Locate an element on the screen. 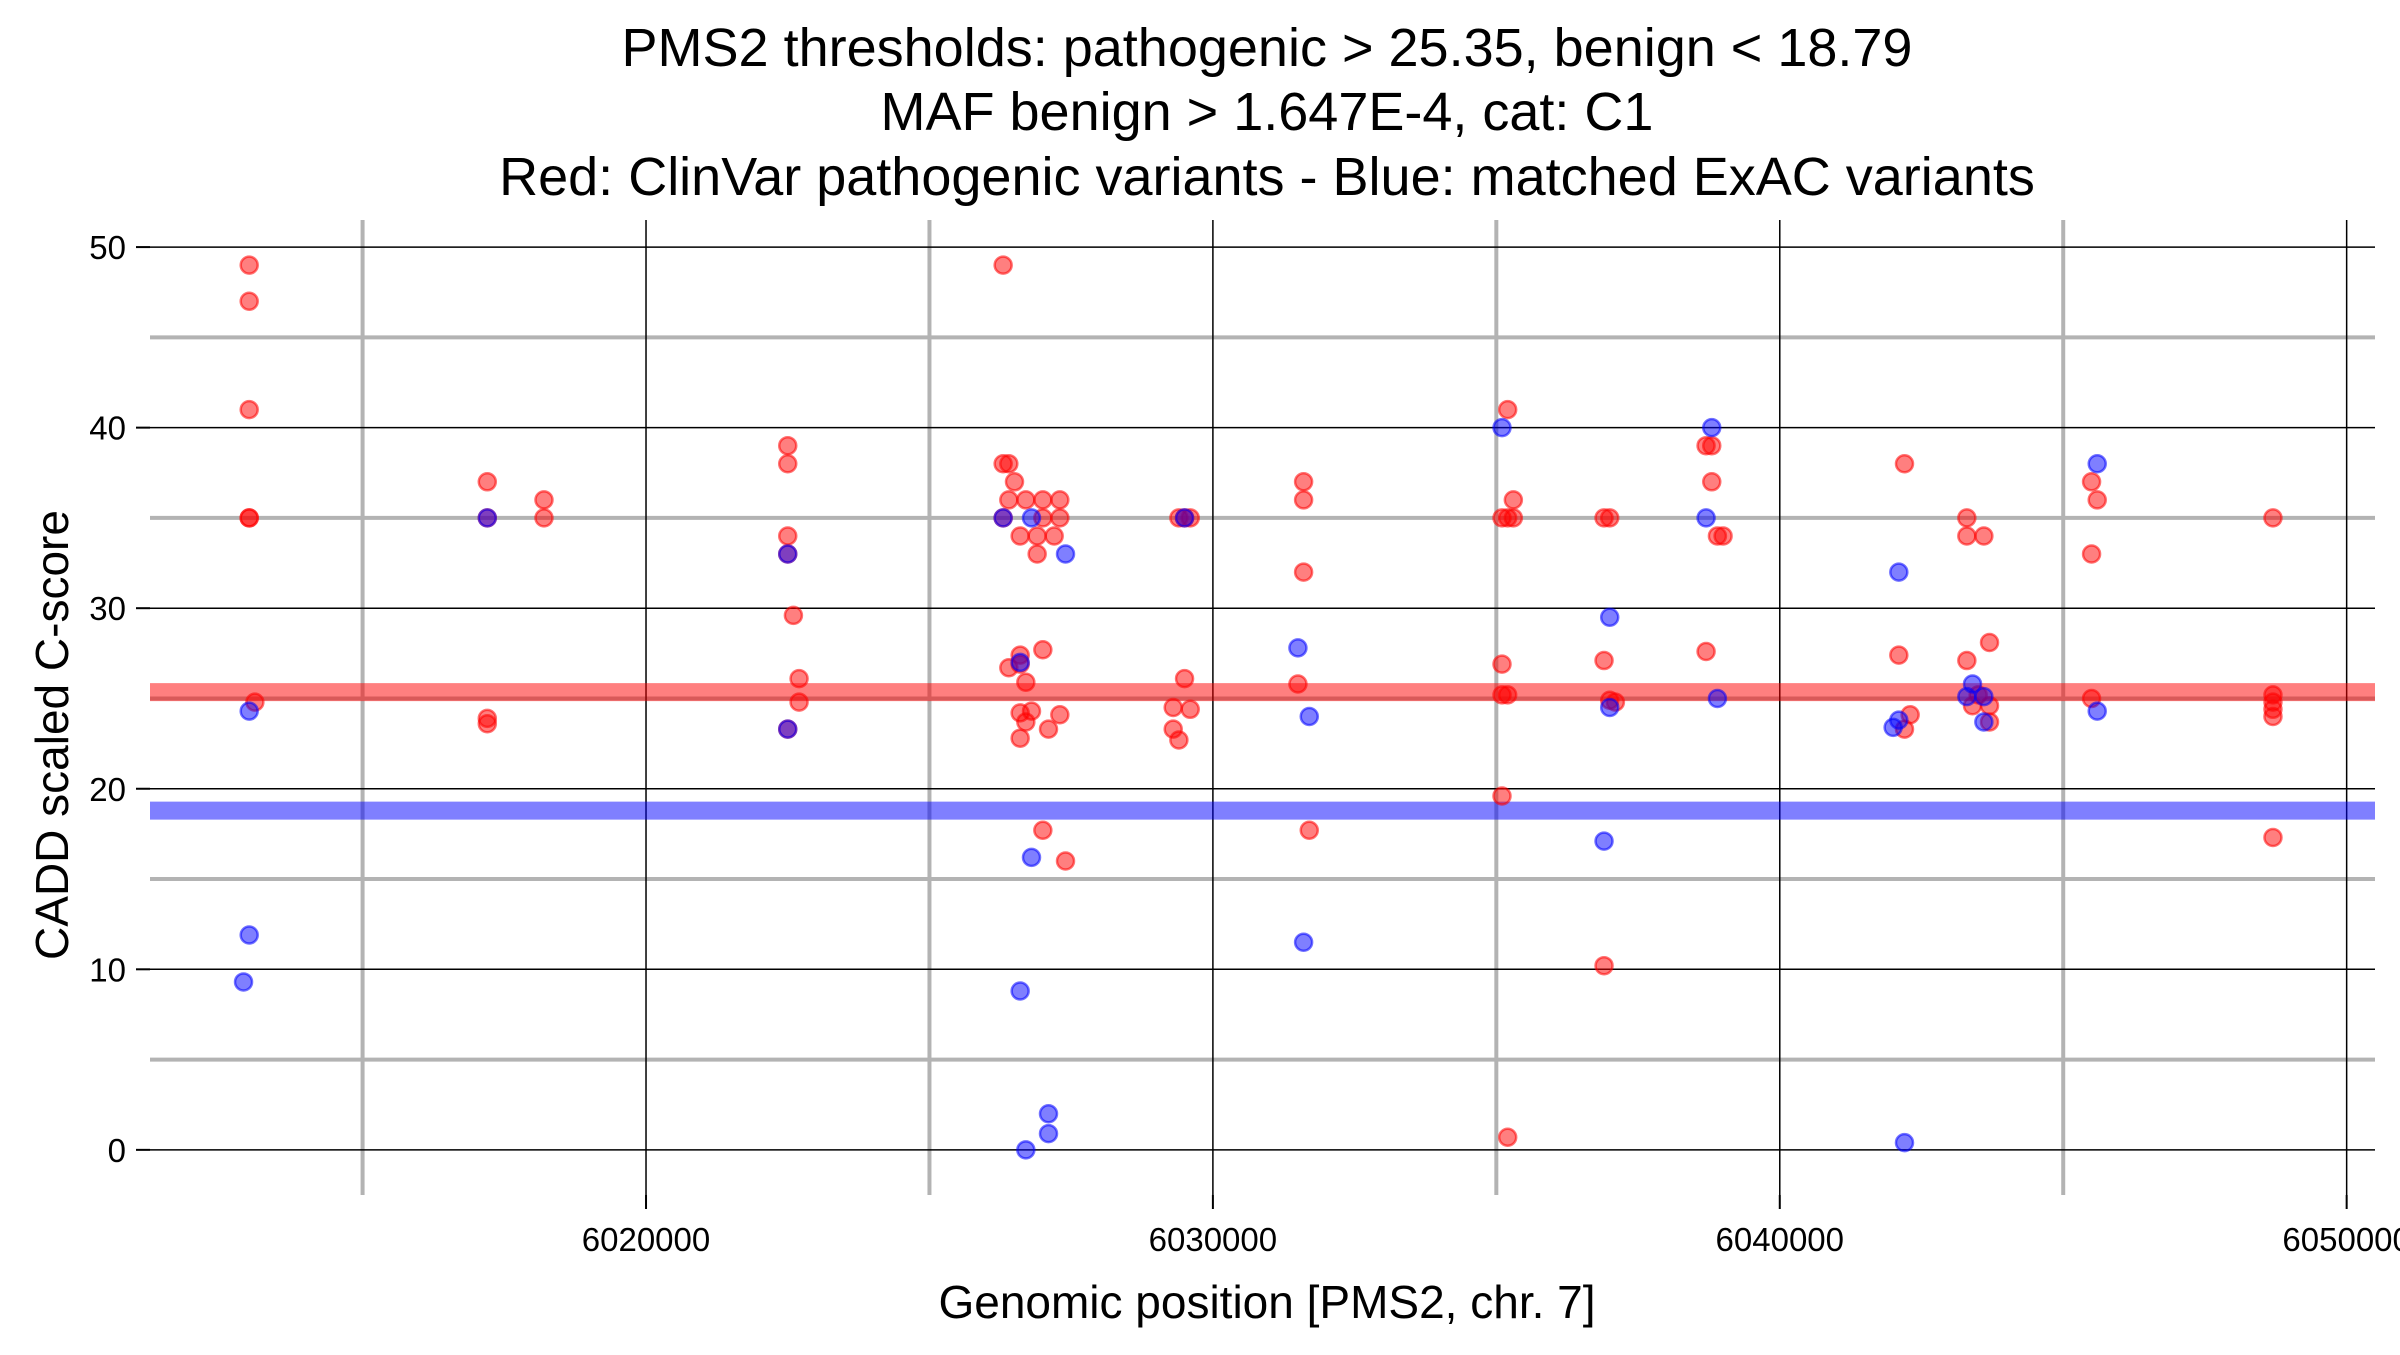 The image size is (2400, 1355). x-tick-label: 6030000 is located at coordinates (1213, 1239).